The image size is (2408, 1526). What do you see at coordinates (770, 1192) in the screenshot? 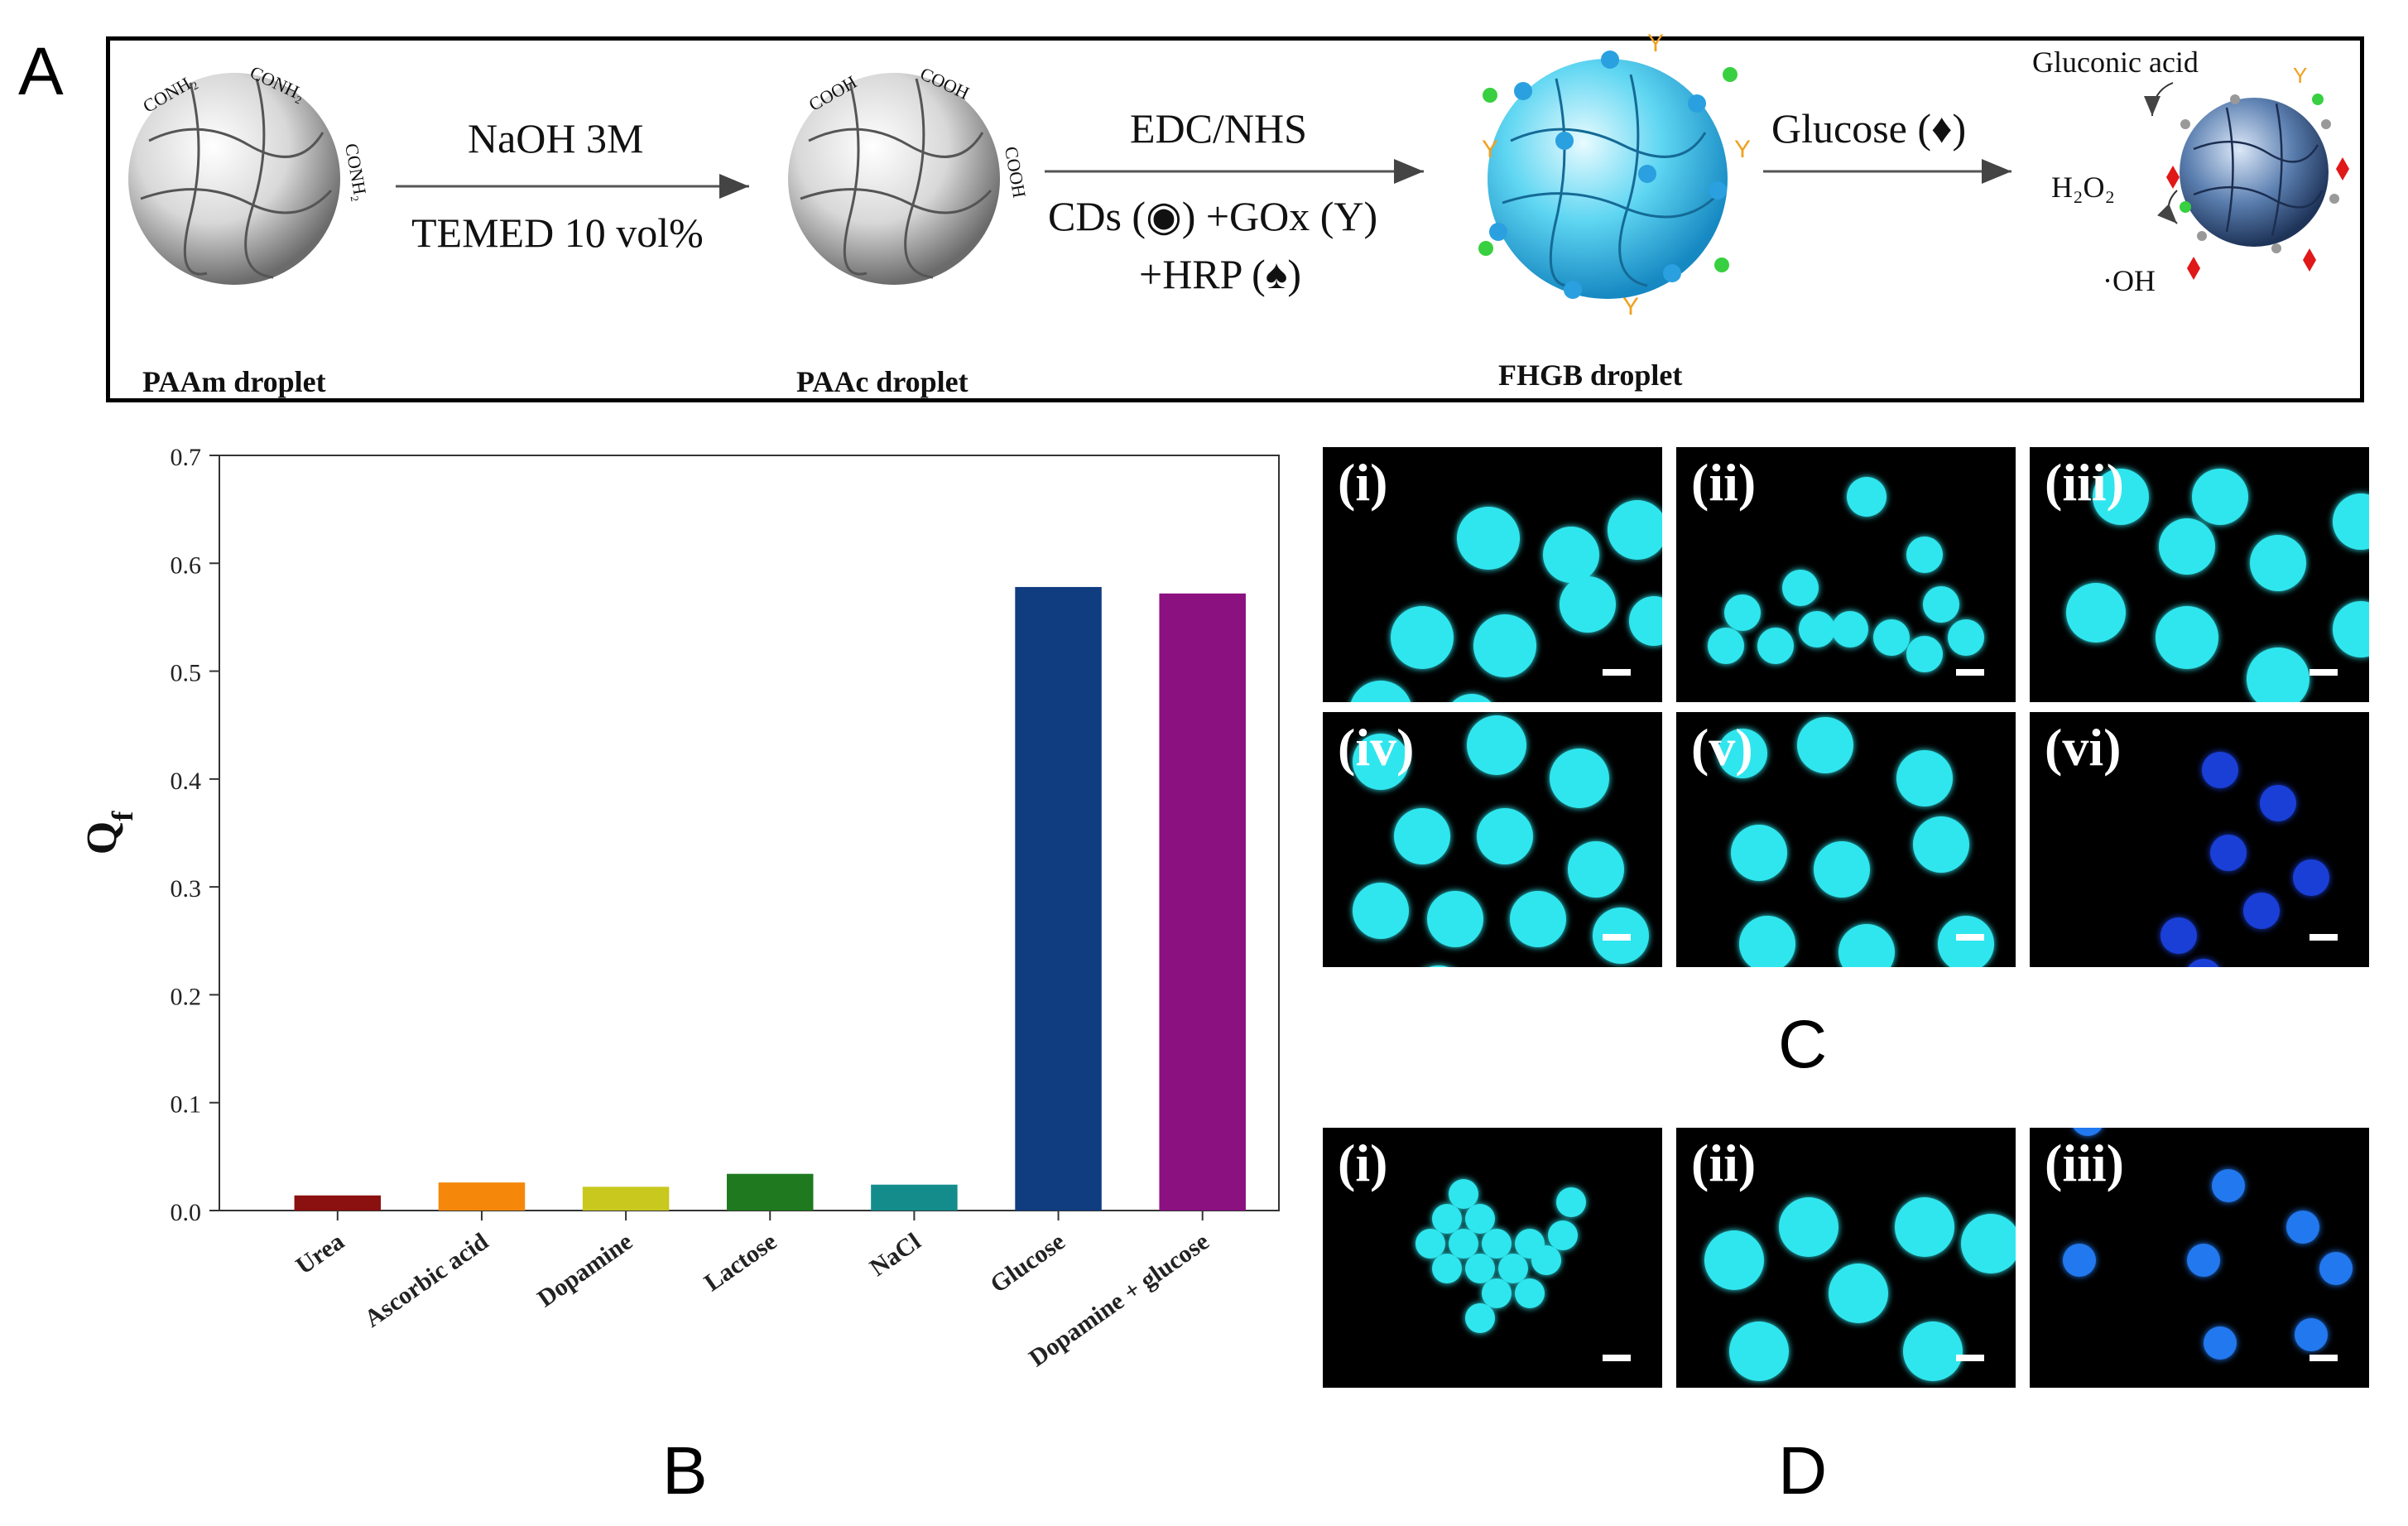
I see `bar-lactose` at bounding box center [770, 1192].